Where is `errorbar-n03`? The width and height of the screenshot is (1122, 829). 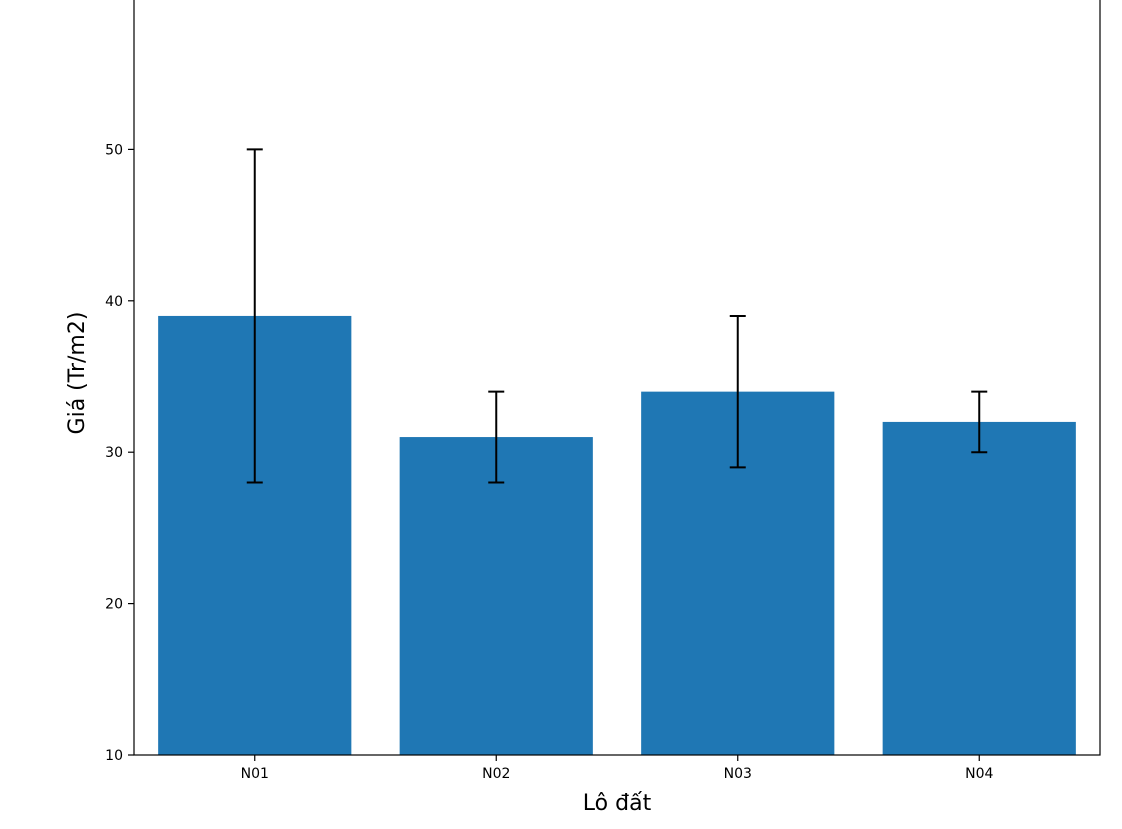 errorbar-n03 is located at coordinates (737, 391).